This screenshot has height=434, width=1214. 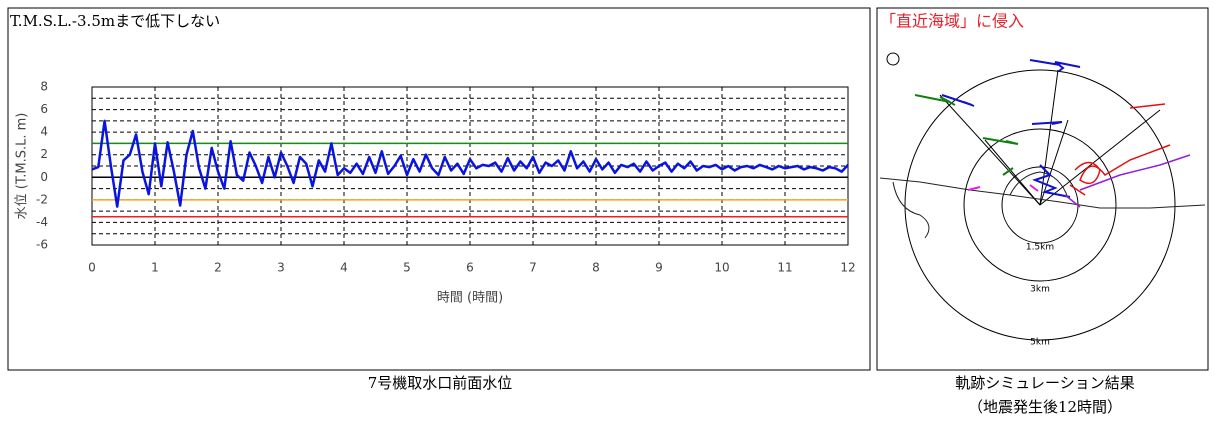 I want to click on x-tick-label: 6, so click(x=470, y=268).